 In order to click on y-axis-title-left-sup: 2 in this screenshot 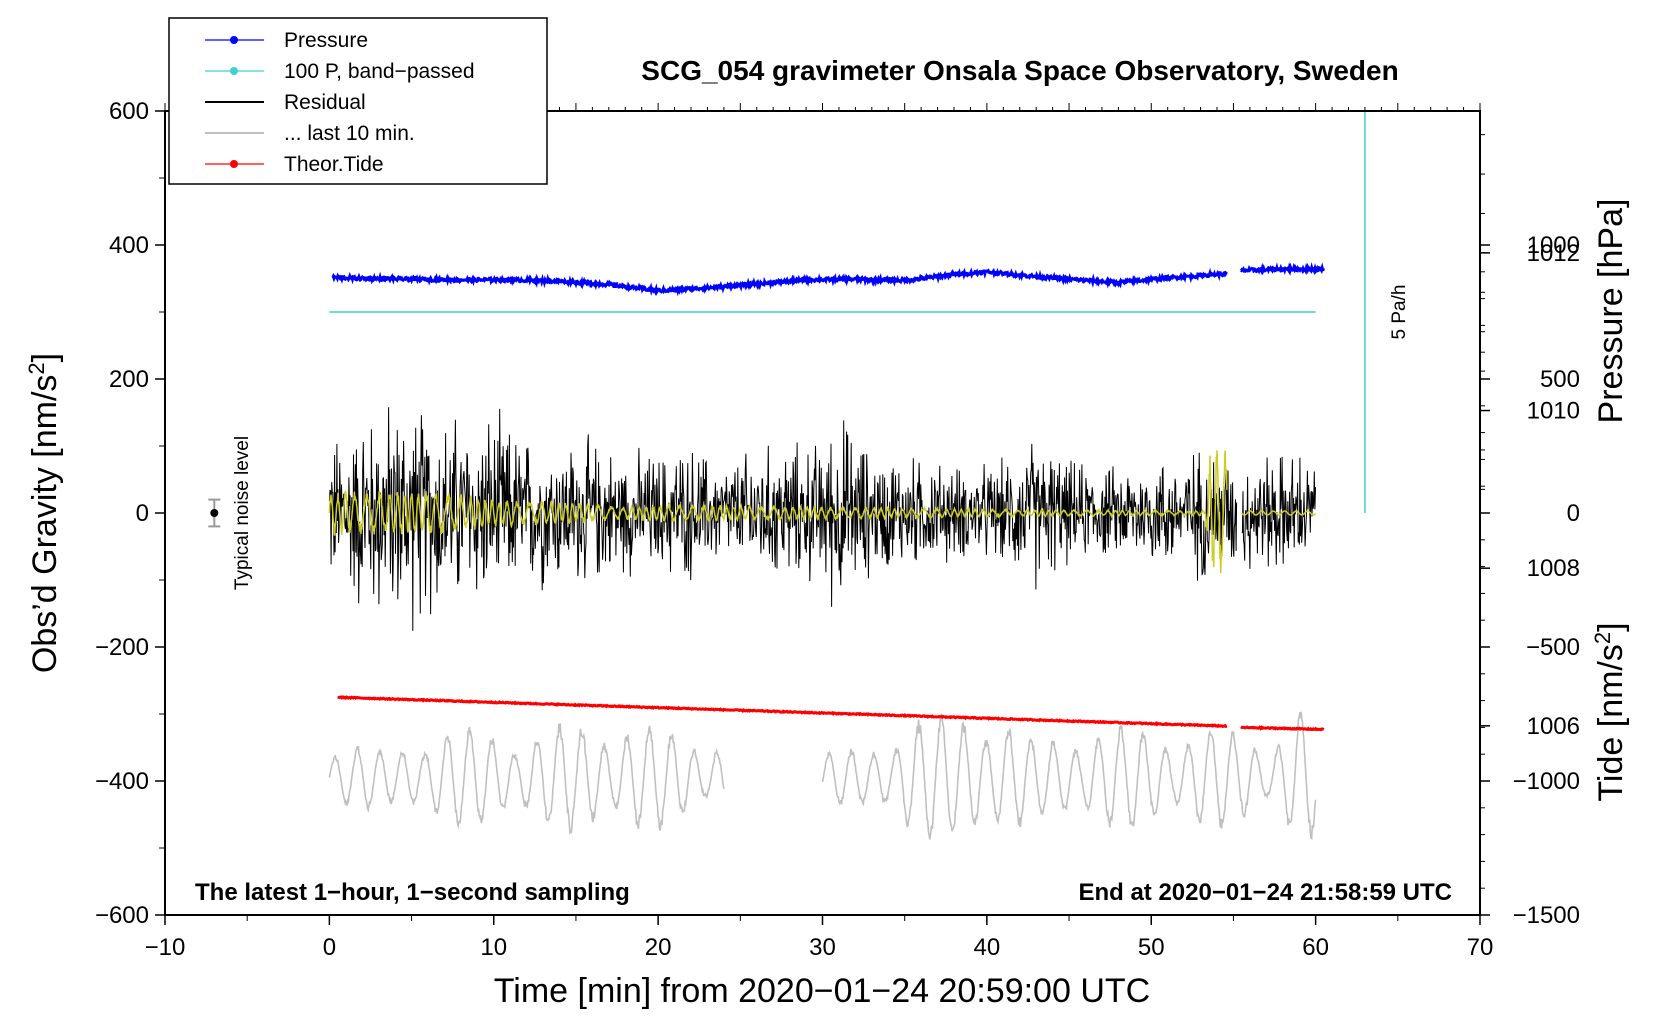, I will do `click(36, 368)`.